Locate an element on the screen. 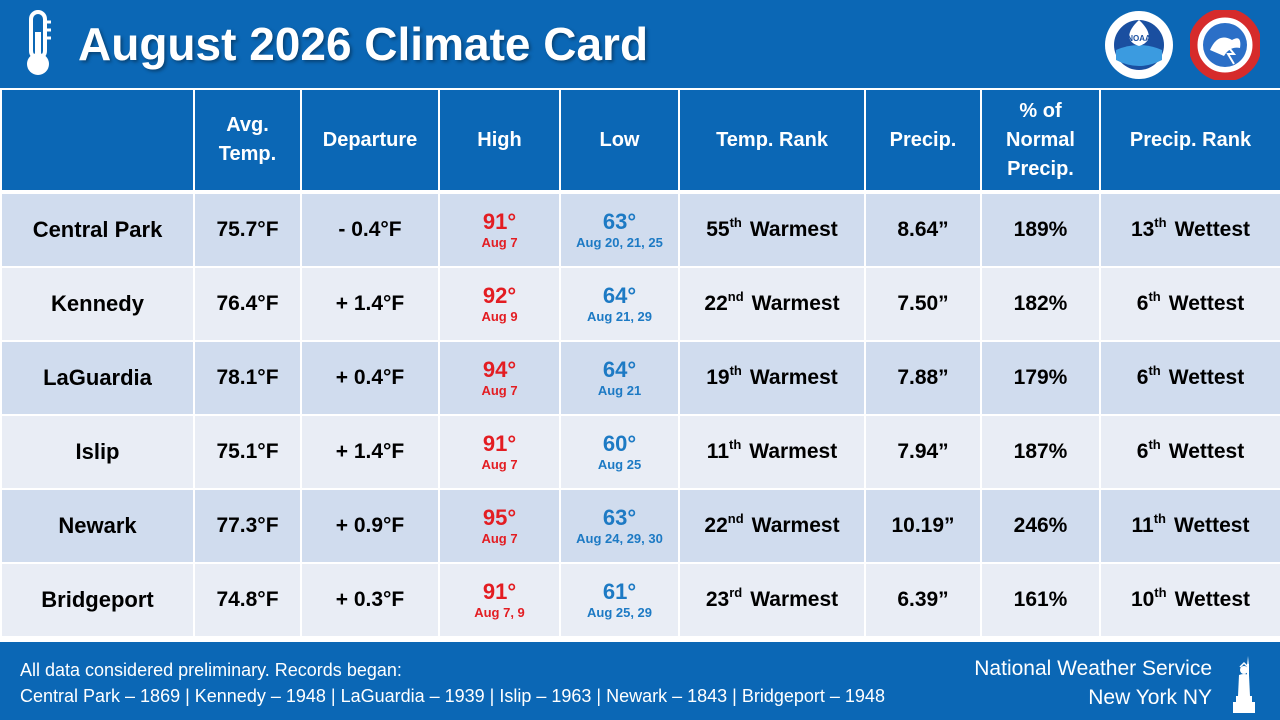 This screenshot has width=1280, height=720. precip-rank: 10th Wettest is located at coordinates (1189, 600).